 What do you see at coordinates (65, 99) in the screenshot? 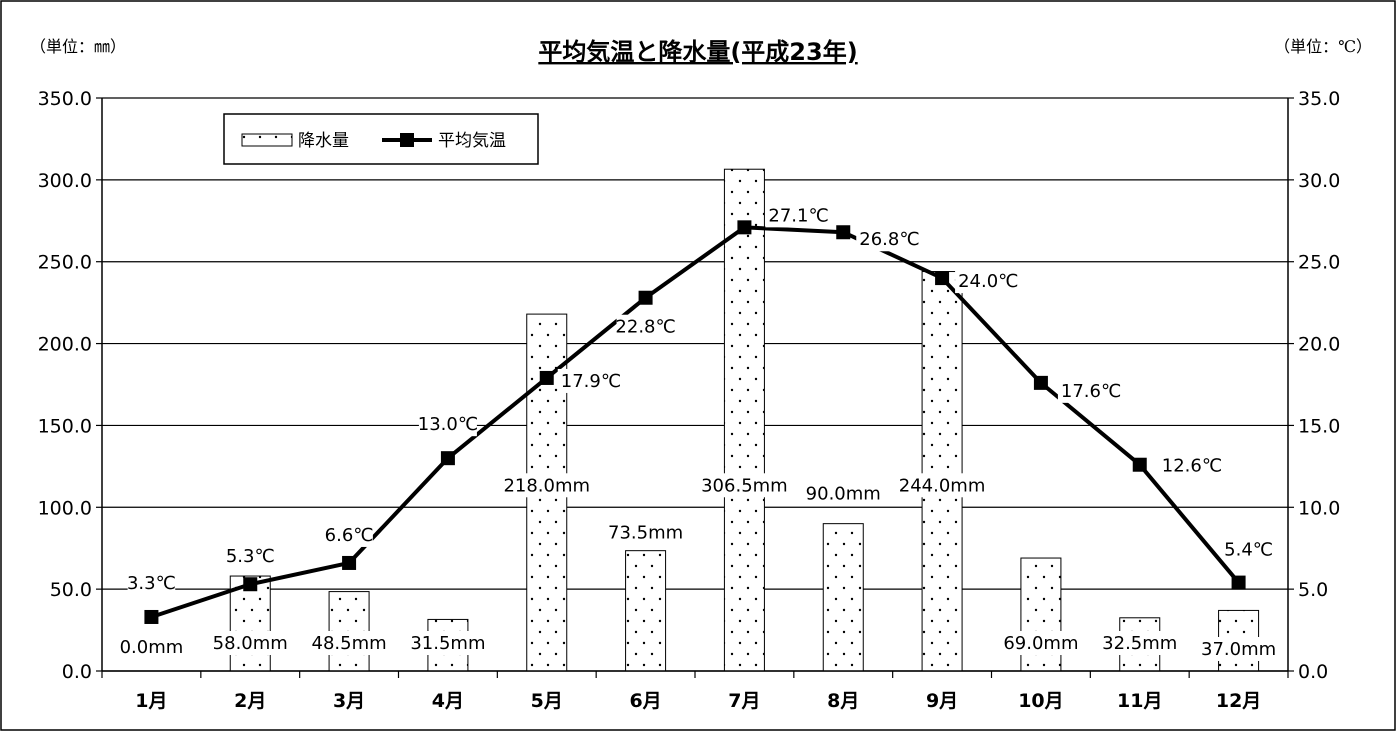
I see `y-left-tick-label: 350.0` at bounding box center [65, 99].